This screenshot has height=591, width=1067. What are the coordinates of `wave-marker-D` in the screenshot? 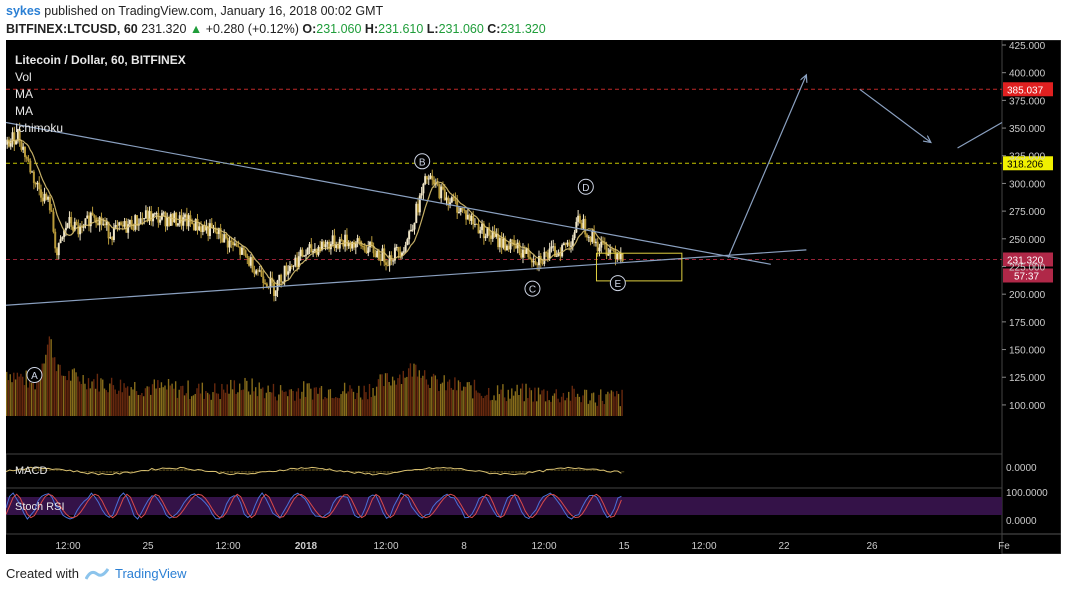 It's located at (585, 186).